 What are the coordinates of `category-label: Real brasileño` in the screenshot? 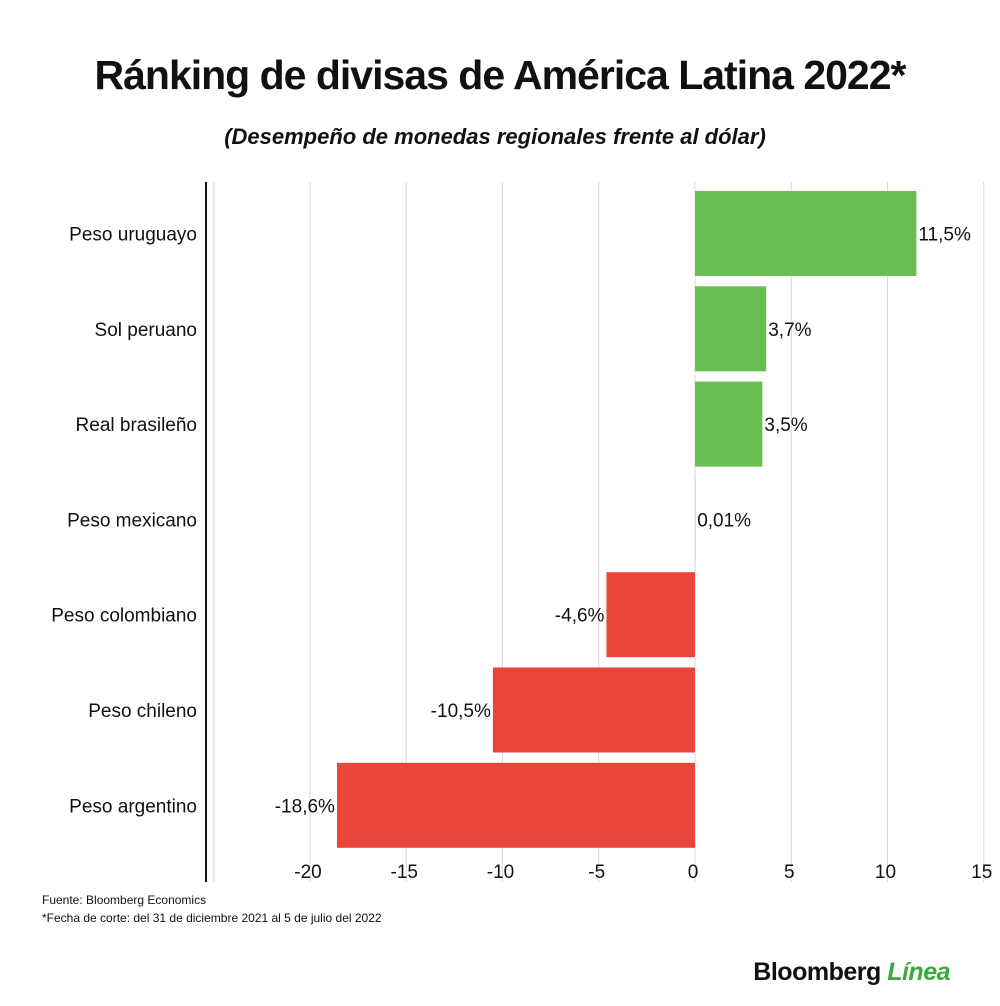 It's located at (136, 425).